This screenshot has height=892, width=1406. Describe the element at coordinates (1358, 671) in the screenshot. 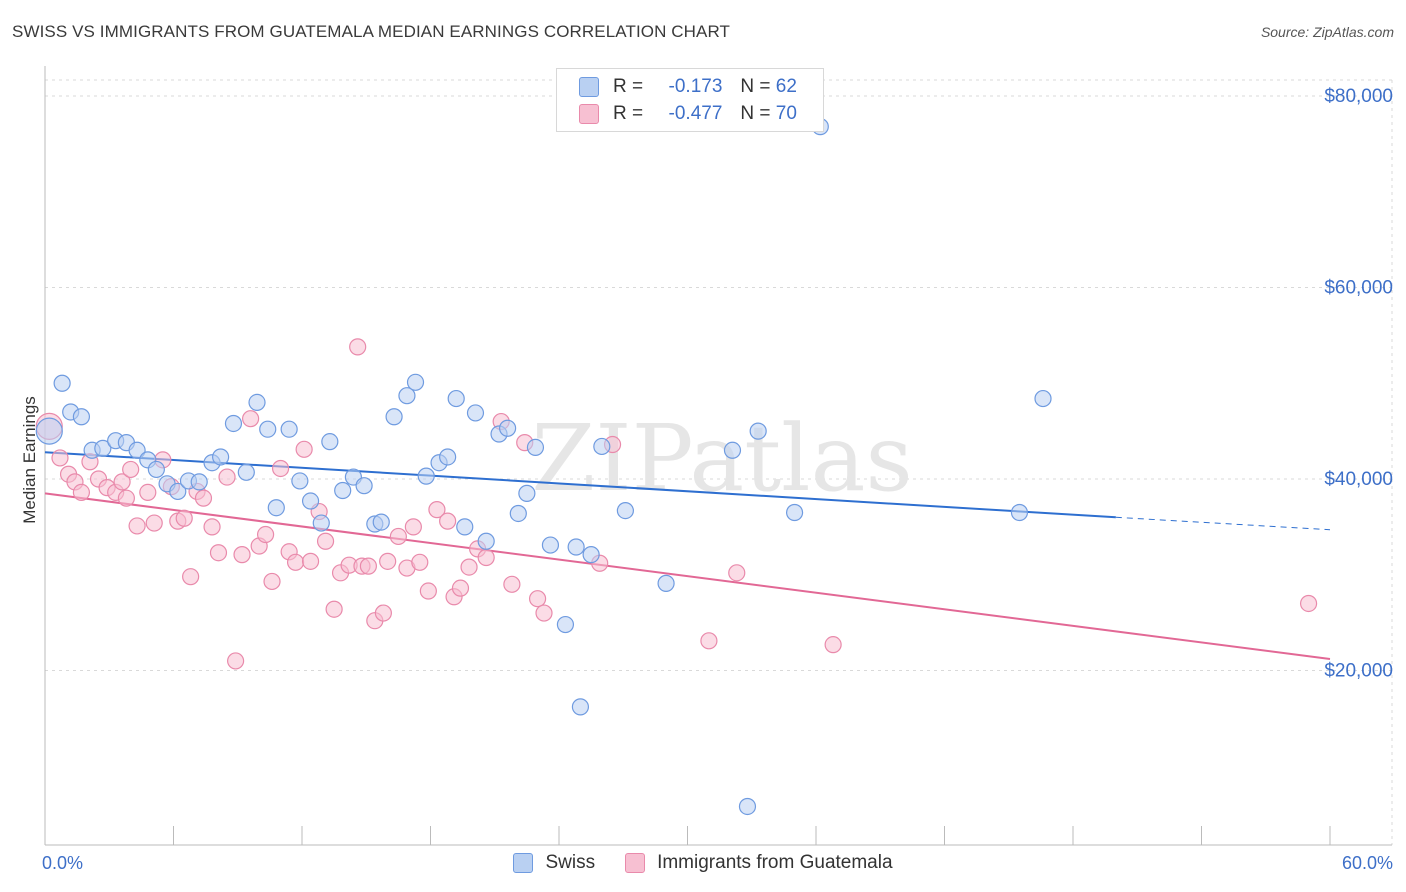

I see `y-tick-label: $20,000` at that location.